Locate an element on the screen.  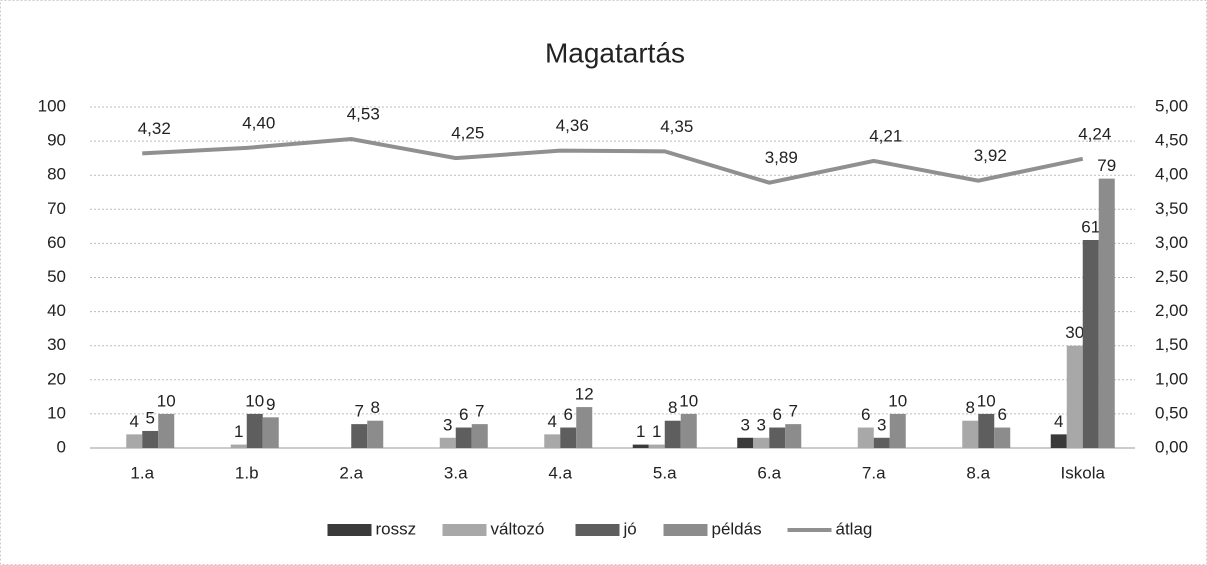
x-tick-label: 3.a is located at coordinates (456, 472).